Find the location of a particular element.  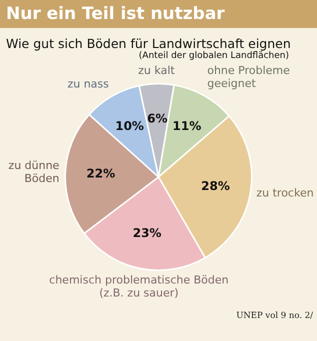

slice-label: ohne Probleme geeignet is located at coordinates (248, 77).